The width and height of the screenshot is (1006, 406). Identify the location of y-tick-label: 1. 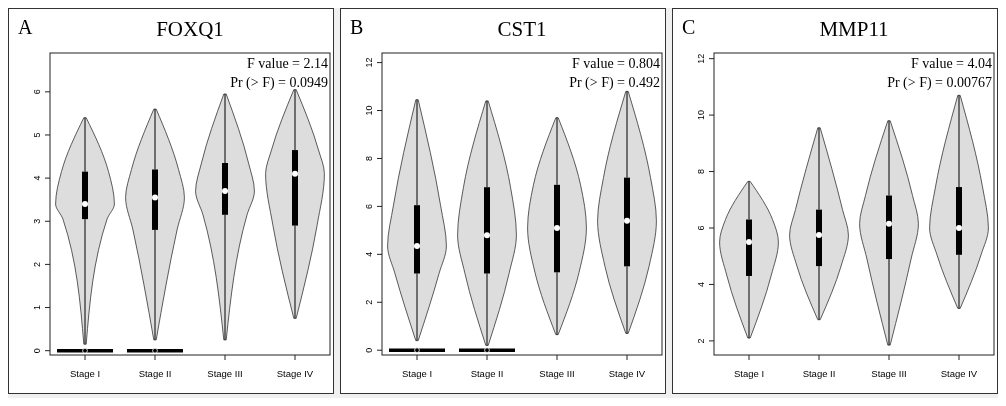
(37, 308).